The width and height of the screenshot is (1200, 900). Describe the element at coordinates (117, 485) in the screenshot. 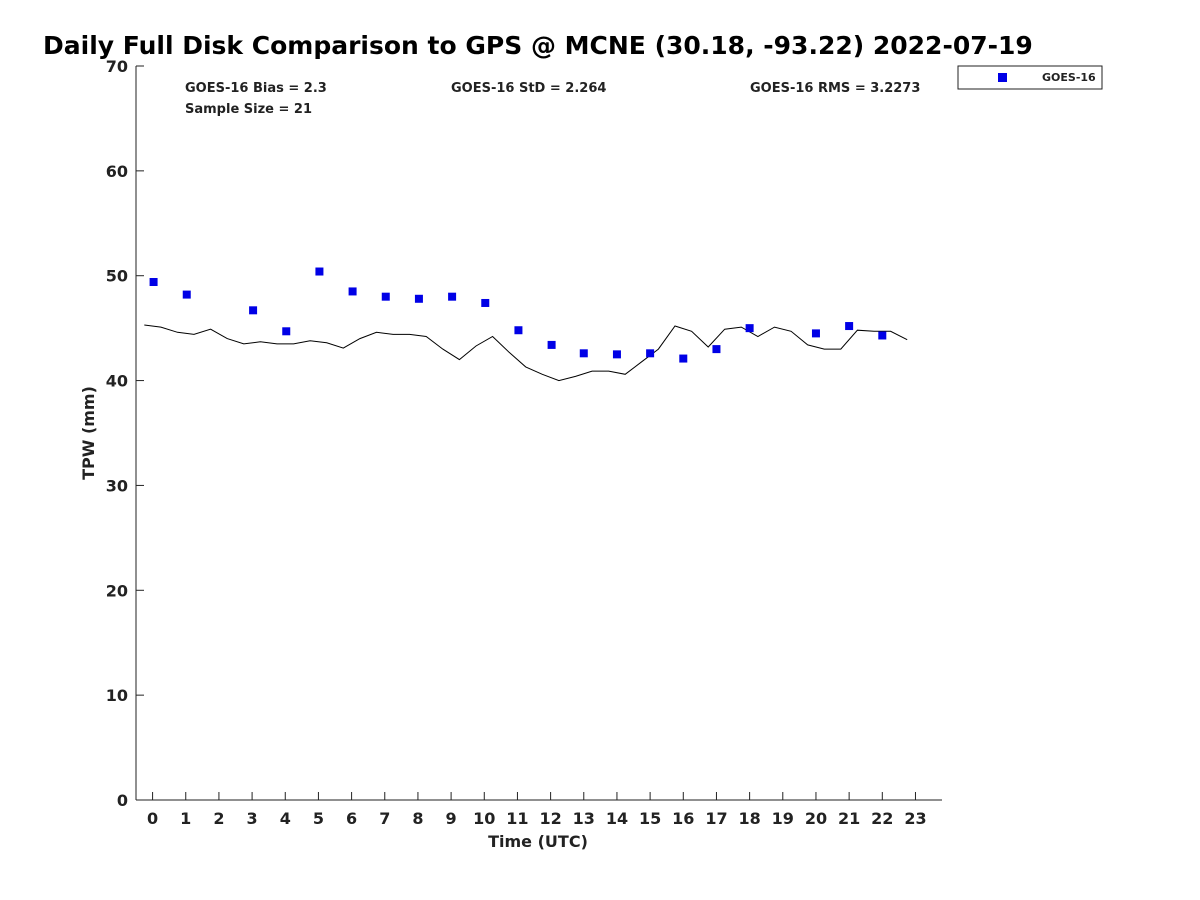

I see `y-tick-label: 30` at that location.